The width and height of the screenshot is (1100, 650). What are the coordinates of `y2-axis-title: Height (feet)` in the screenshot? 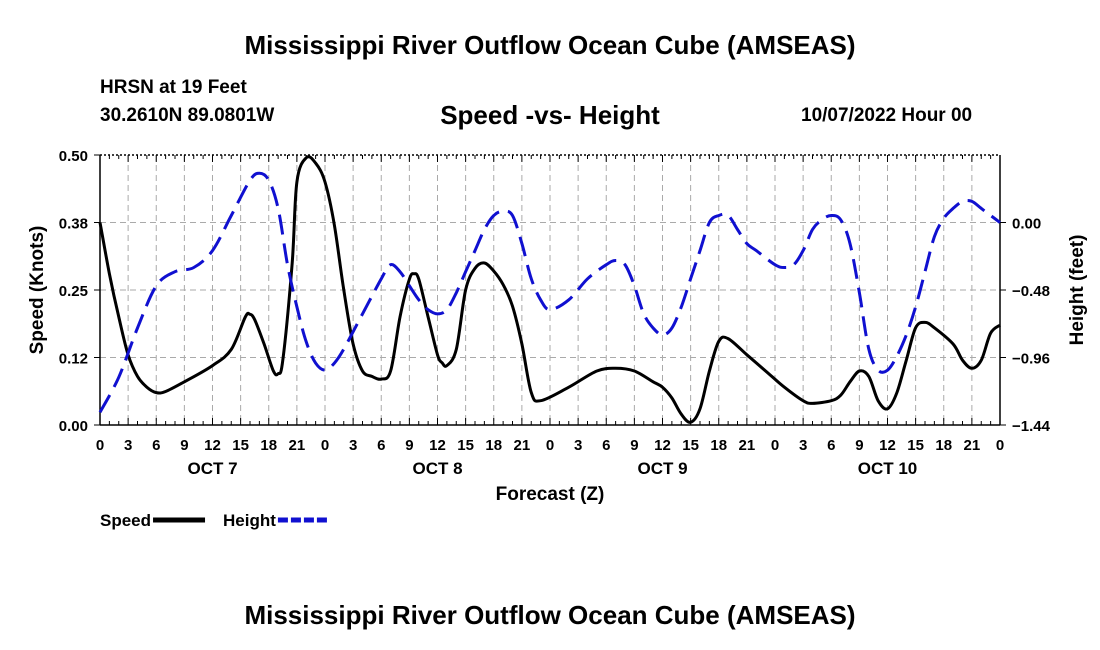 It's located at (1077, 290).